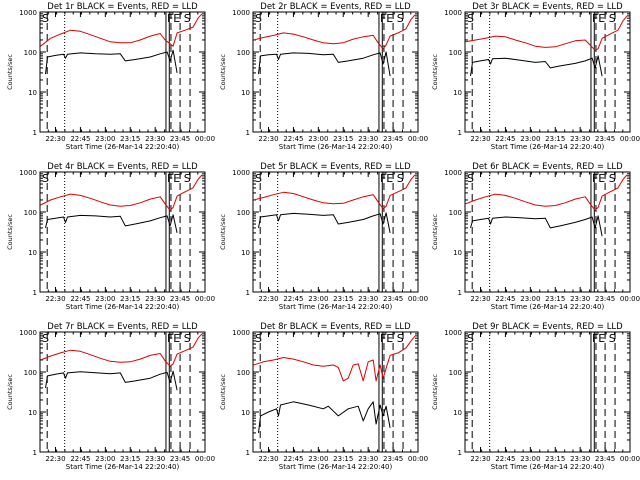 This screenshot has height=480, width=640. Describe the element at coordinates (122, 7) in the screenshot. I see `panel-title: Det 1r BLACK = Events, RED = LLD` at that location.